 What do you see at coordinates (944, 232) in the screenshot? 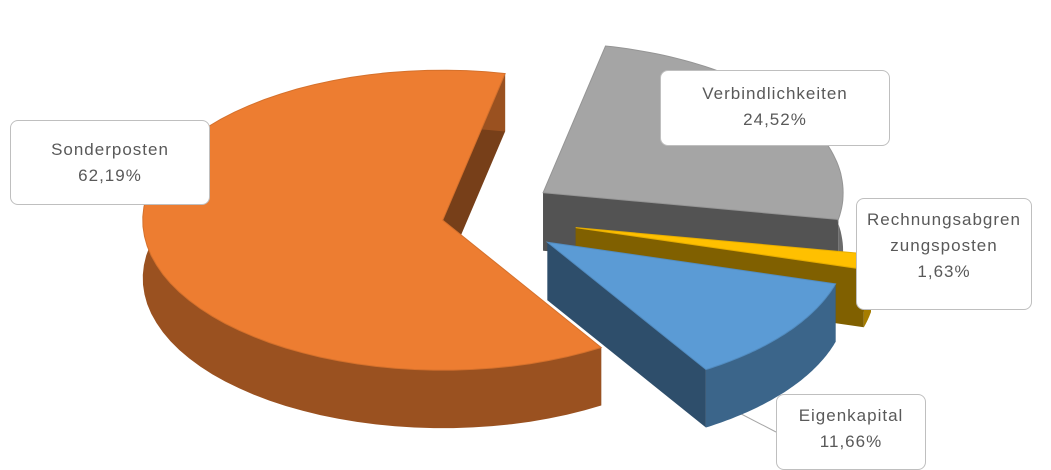
I see `label-category: Rechnungsabgrenzungsposten` at bounding box center [944, 232].